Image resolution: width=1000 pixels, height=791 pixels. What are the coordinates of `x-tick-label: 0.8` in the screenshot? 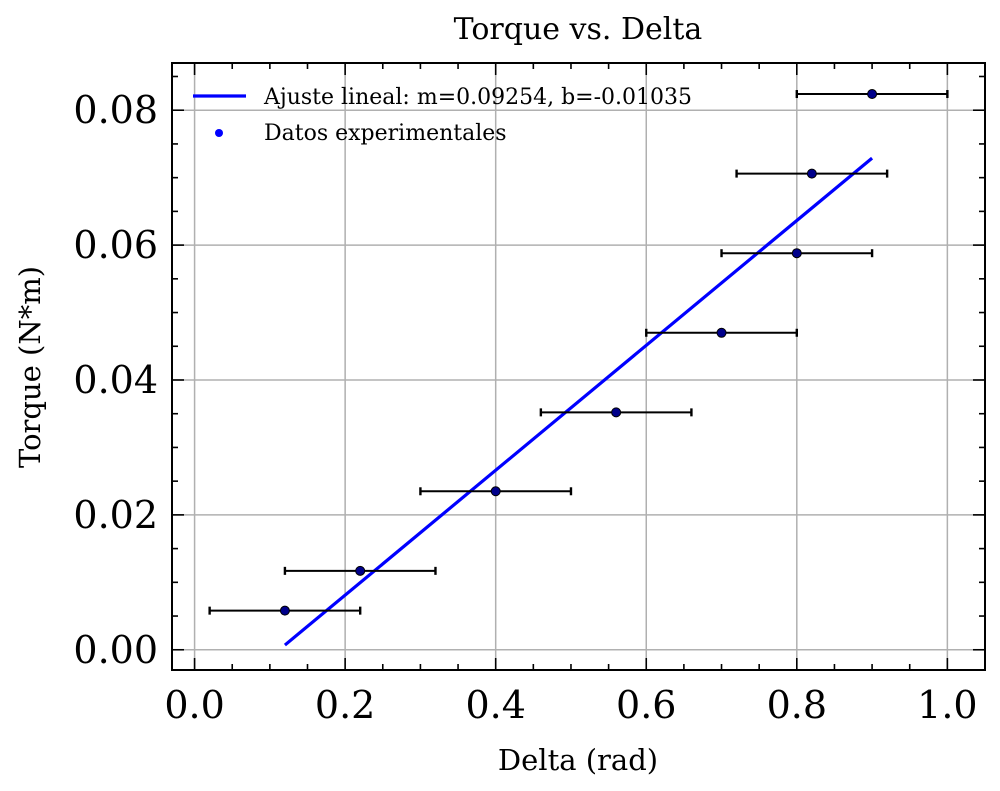 It's located at (797, 705).